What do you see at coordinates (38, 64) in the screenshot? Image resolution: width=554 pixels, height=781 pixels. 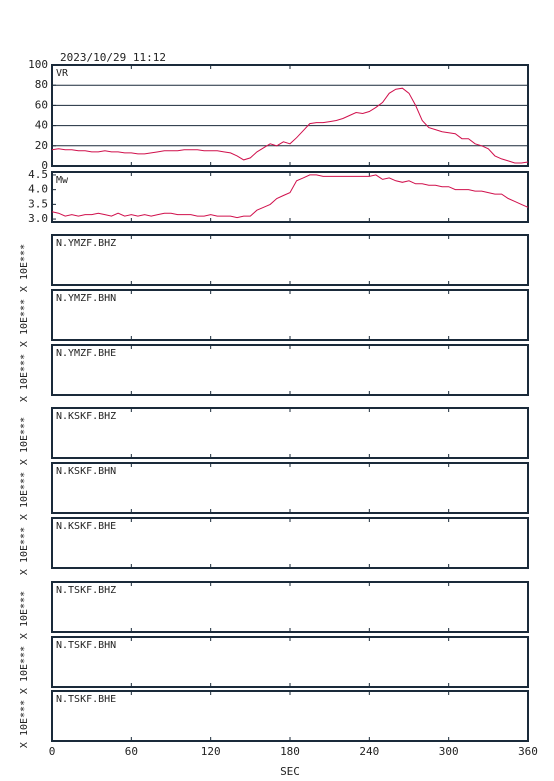 I see `y-tick-label: 100` at bounding box center [38, 64].